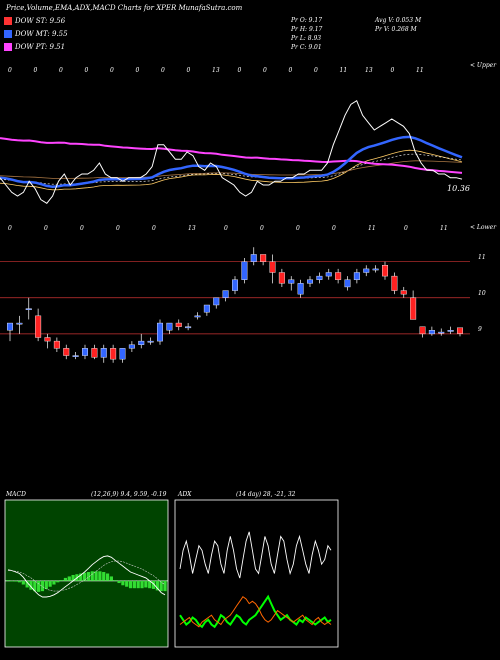 This screenshot has width=500, height=660. I want to click on ema-overlay-gold, so click(231, 170).